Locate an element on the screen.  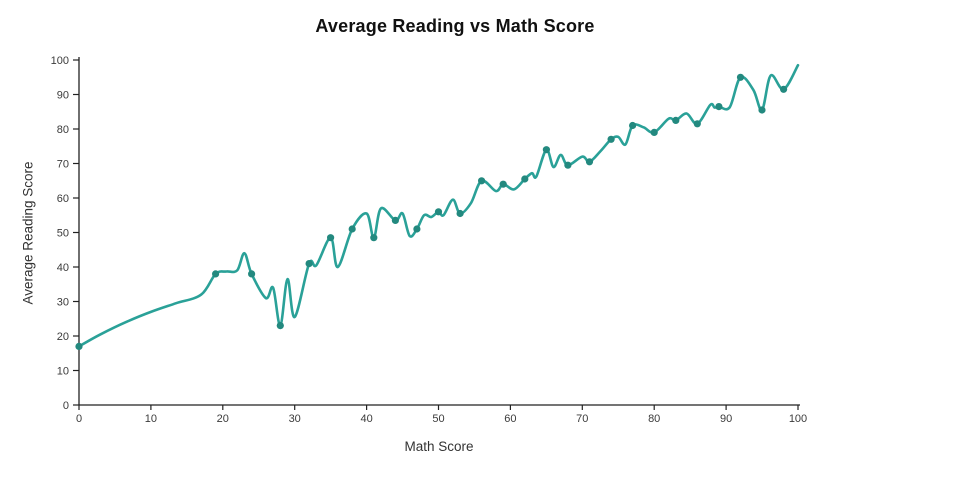
y-tick-label: 90 is located at coordinates (63, 95).